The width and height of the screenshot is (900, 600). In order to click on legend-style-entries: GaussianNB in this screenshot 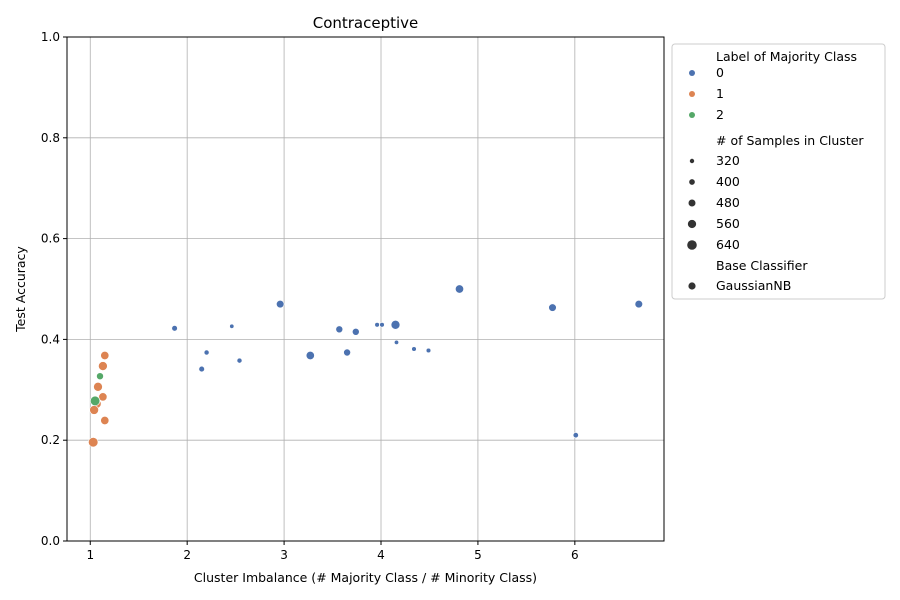, I will do `click(739, 285)`.